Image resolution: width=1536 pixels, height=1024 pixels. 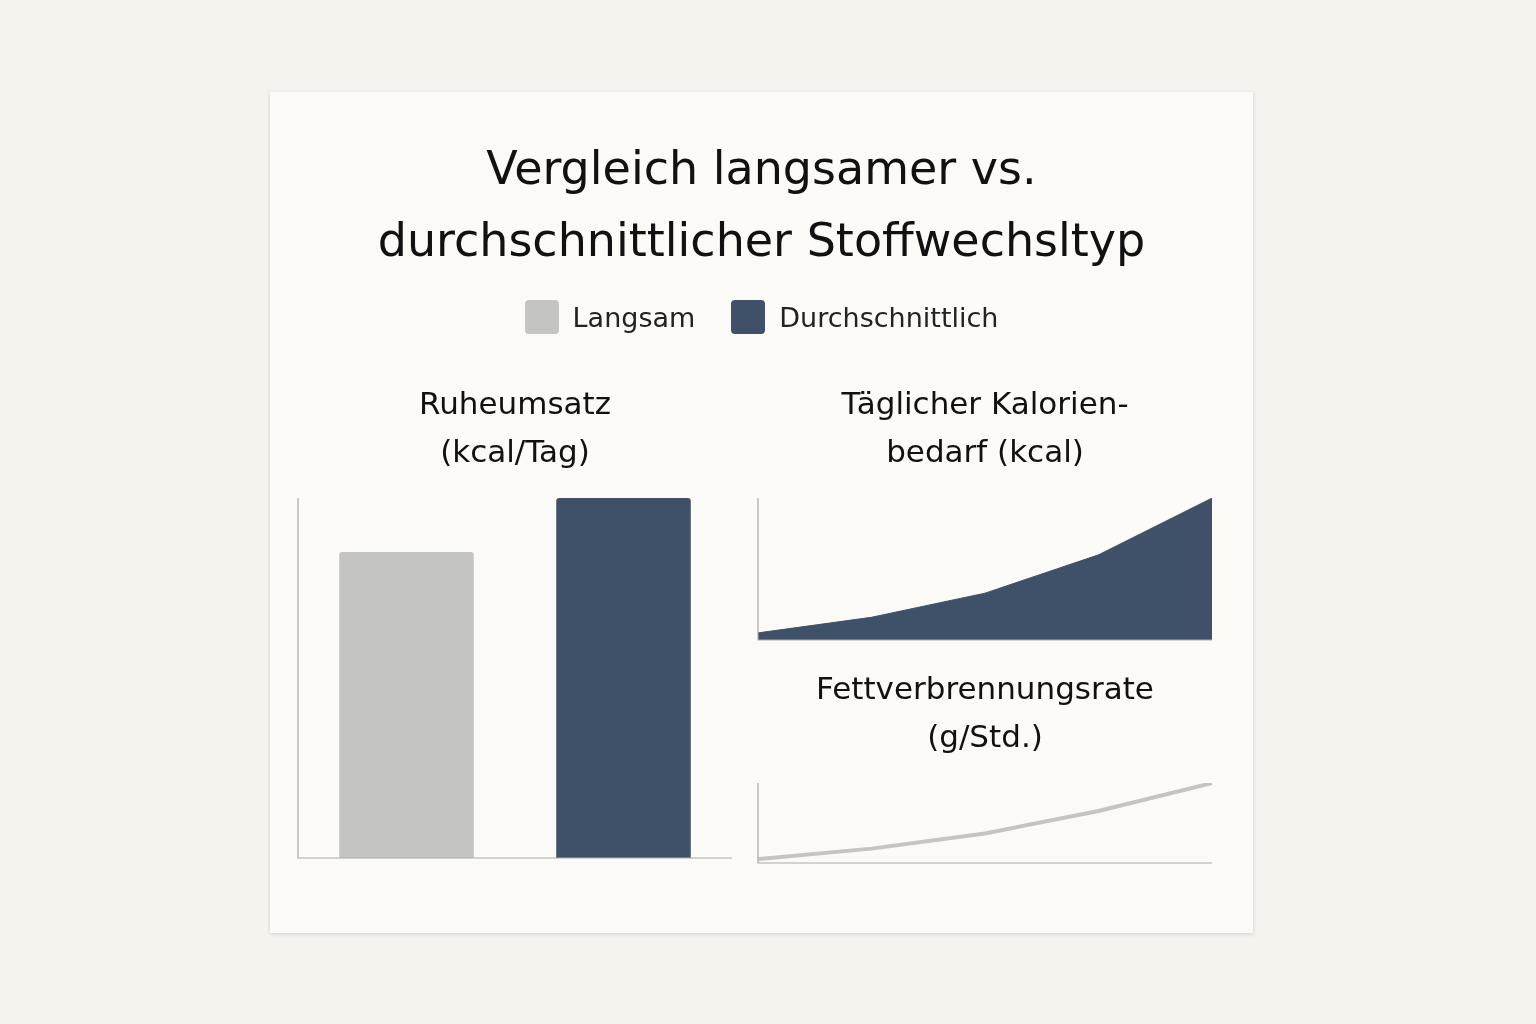 What do you see at coordinates (515, 427) in the screenshot?
I see `chart-title: Ruheumsatz (kcal/Tag)` at bounding box center [515, 427].